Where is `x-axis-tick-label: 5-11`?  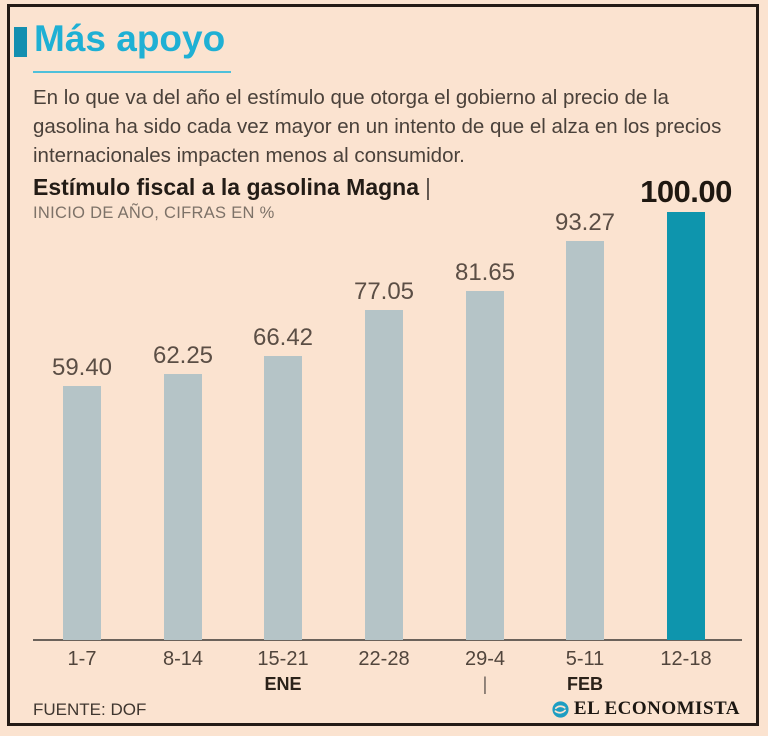 x-axis-tick-label: 5-11 is located at coordinates (585, 659).